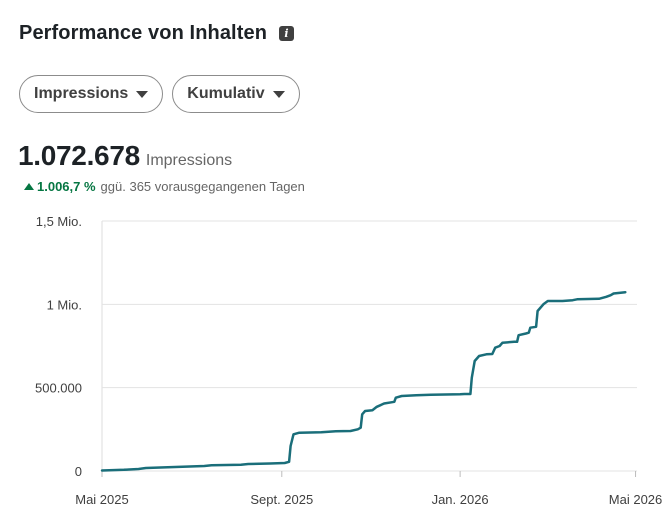 Image resolution: width=667 pixels, height=529 pixels. What do you see at coordinates (59, 221) in the screenshot?
I see `y-tick-label: 1,5 Mio.` at bounding box center [59, 221].